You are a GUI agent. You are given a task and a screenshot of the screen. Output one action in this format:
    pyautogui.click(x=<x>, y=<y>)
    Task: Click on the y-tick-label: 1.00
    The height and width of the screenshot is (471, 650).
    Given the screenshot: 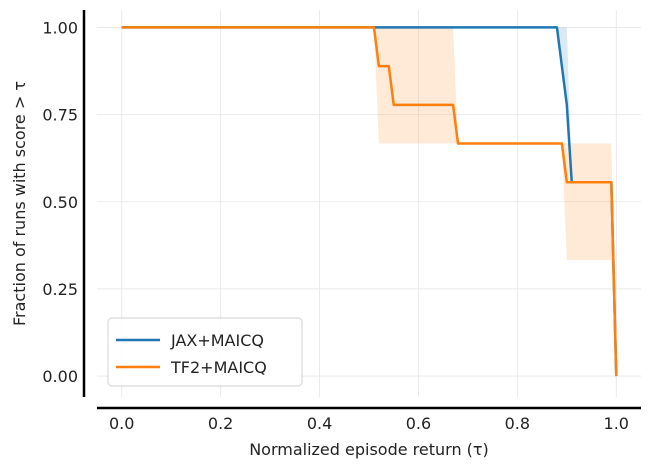 What is the action you would take?
    pyautogui.click(x=60, y=27)
    